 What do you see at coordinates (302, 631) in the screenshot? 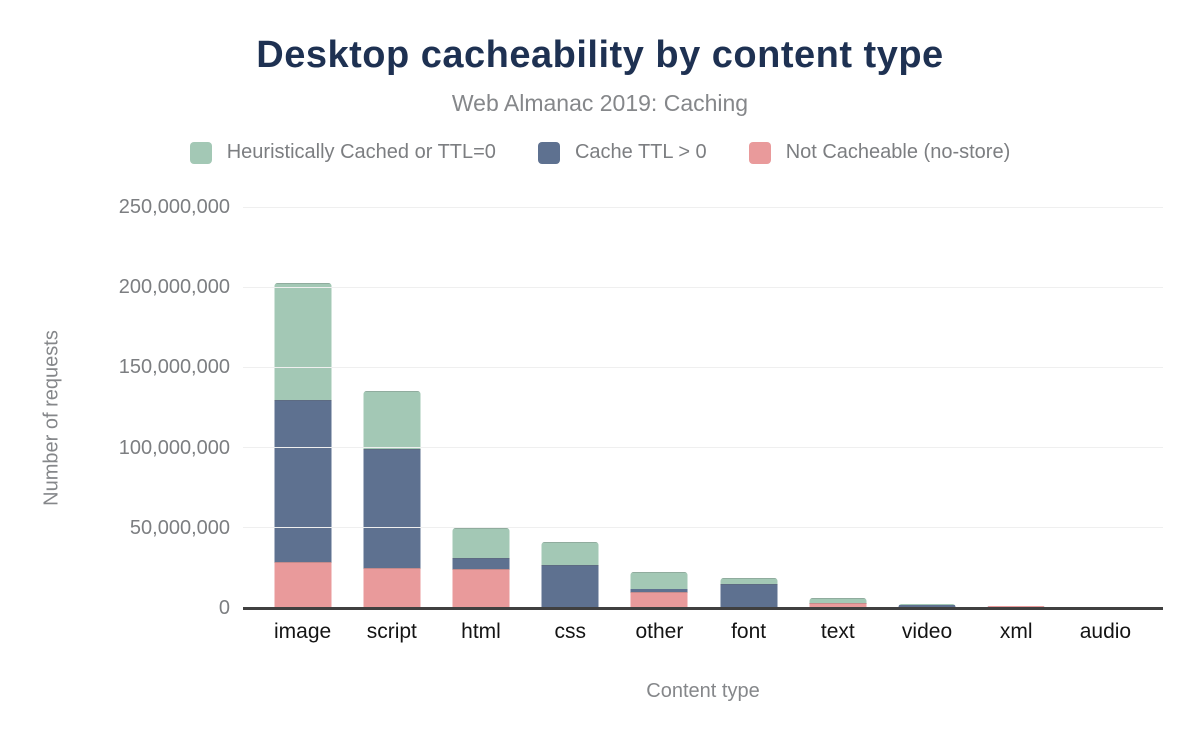
I see `x-tick-label-image: image` at bounding box center [302, 631].